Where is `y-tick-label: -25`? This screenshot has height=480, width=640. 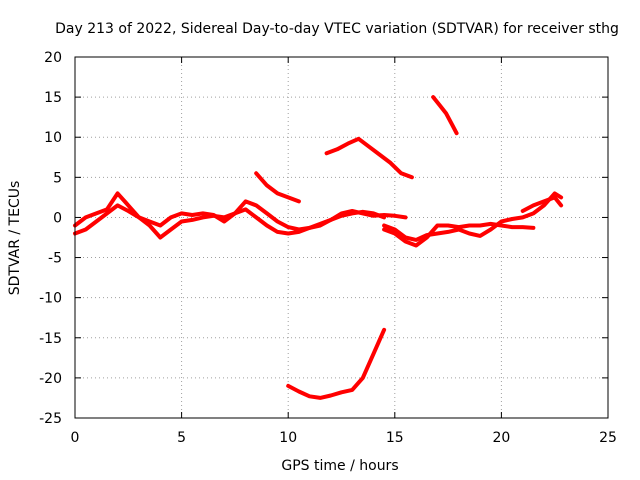
y-tick-label: -25 is located at coordinates (50, 419).